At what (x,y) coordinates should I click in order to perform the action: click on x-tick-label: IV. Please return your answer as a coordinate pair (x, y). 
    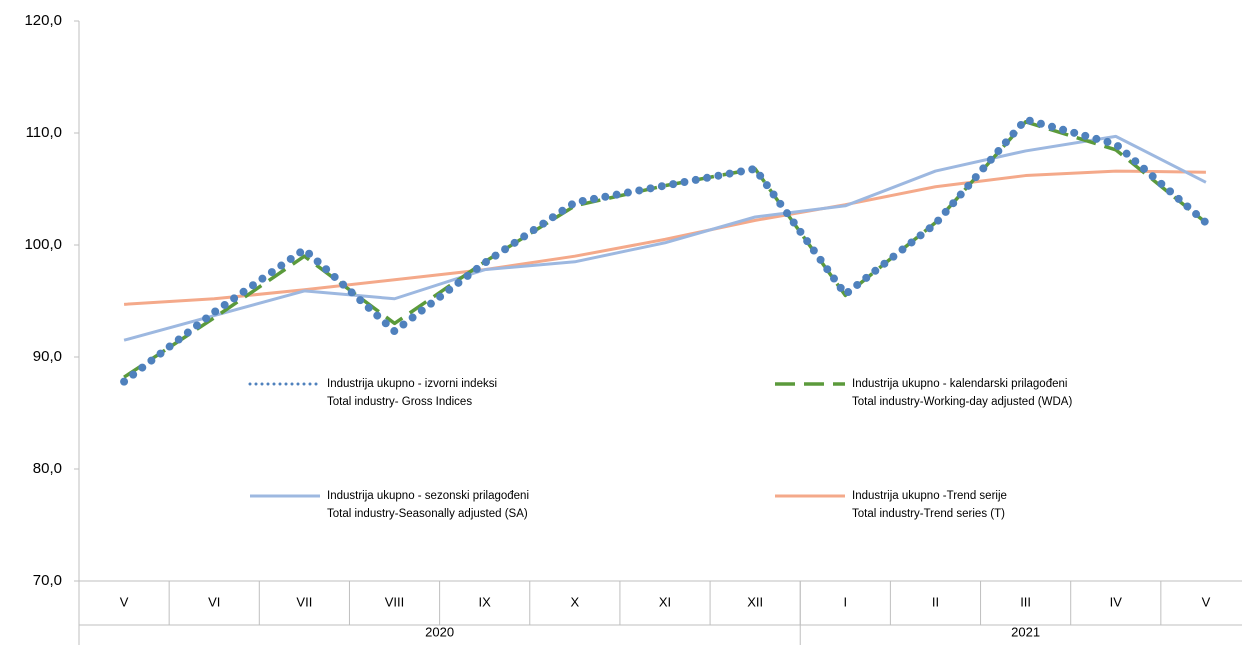
    Looking at the image, I should click on (1116, 601).